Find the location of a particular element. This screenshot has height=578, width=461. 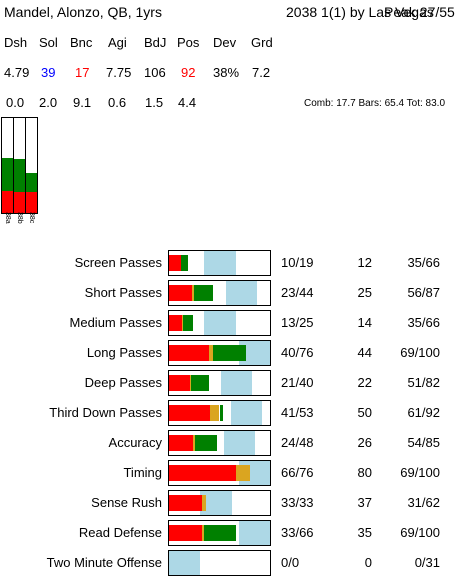

skill-rating: 12 is located at coordinates (364, 262).